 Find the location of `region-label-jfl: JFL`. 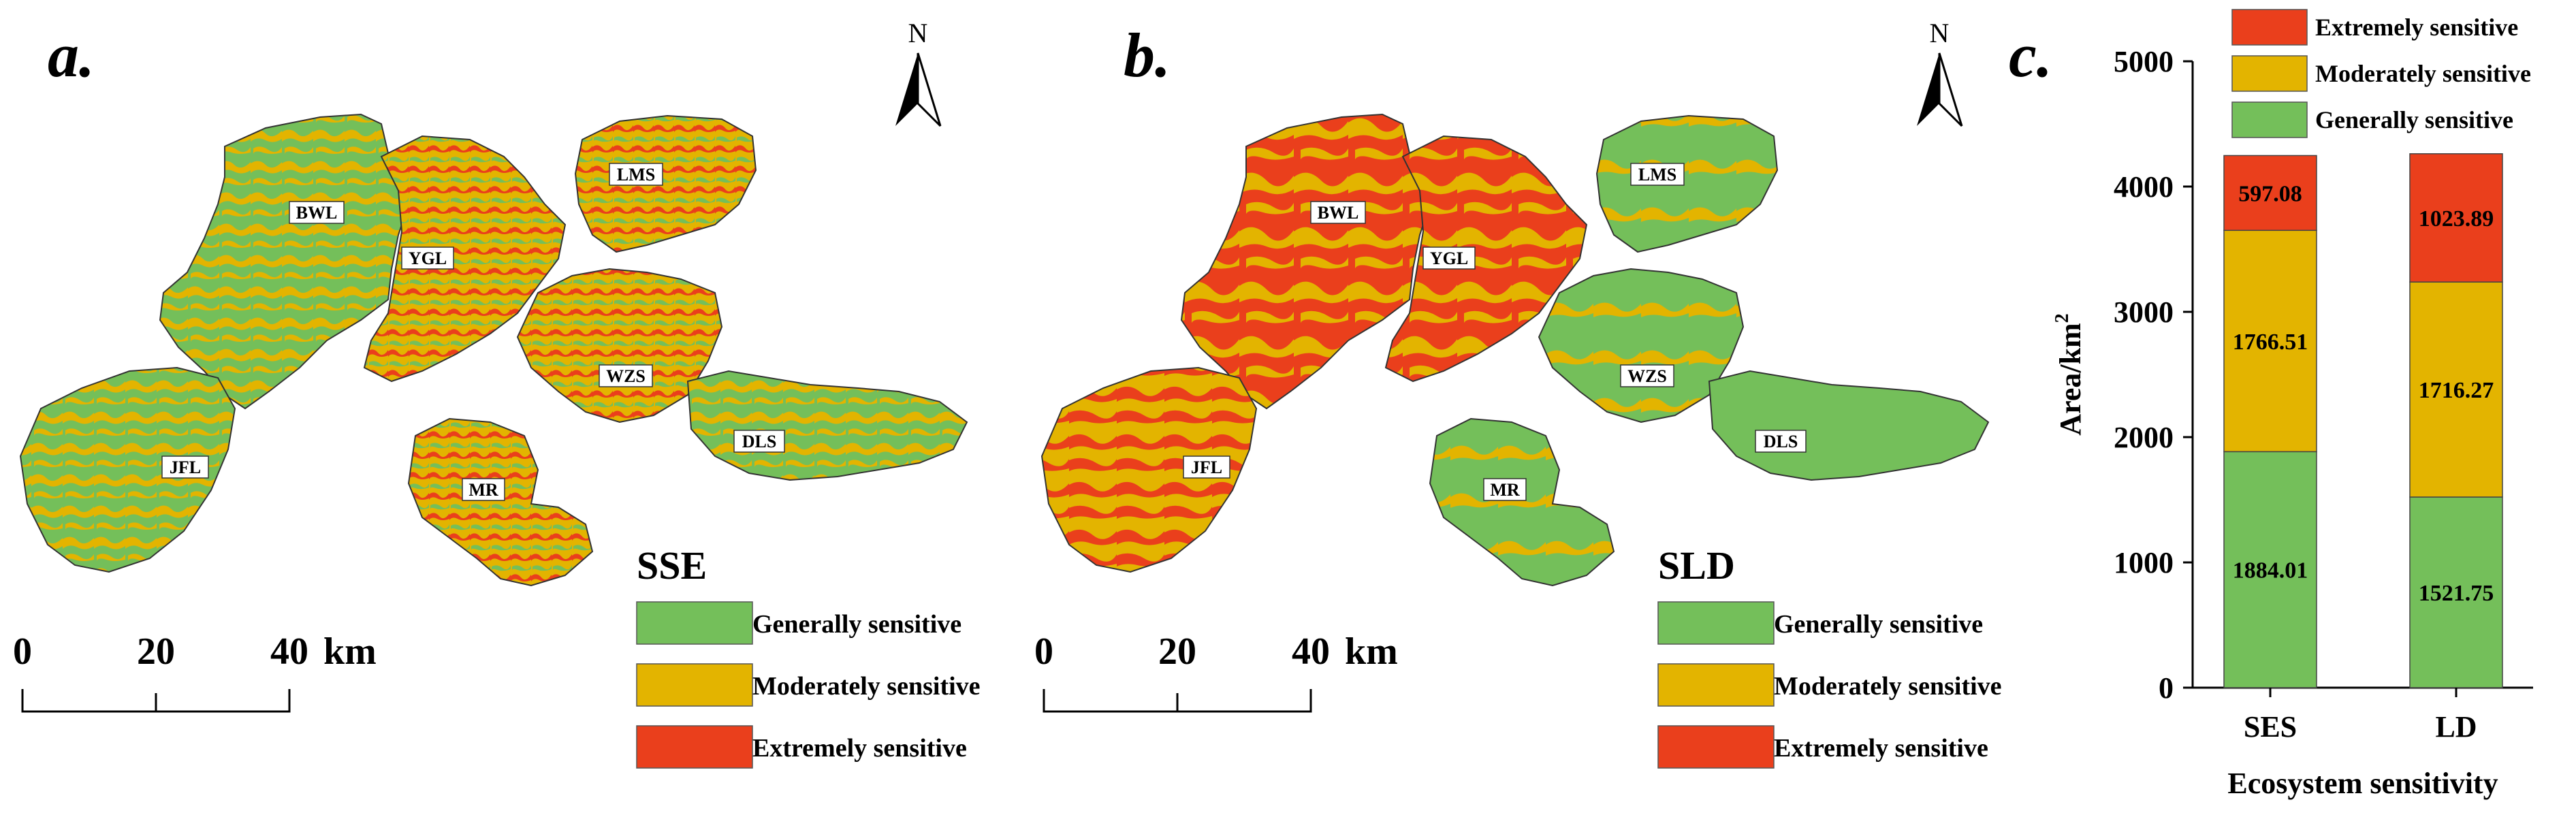

region-label-jfl: JFL is located at coordinates (185, 467).